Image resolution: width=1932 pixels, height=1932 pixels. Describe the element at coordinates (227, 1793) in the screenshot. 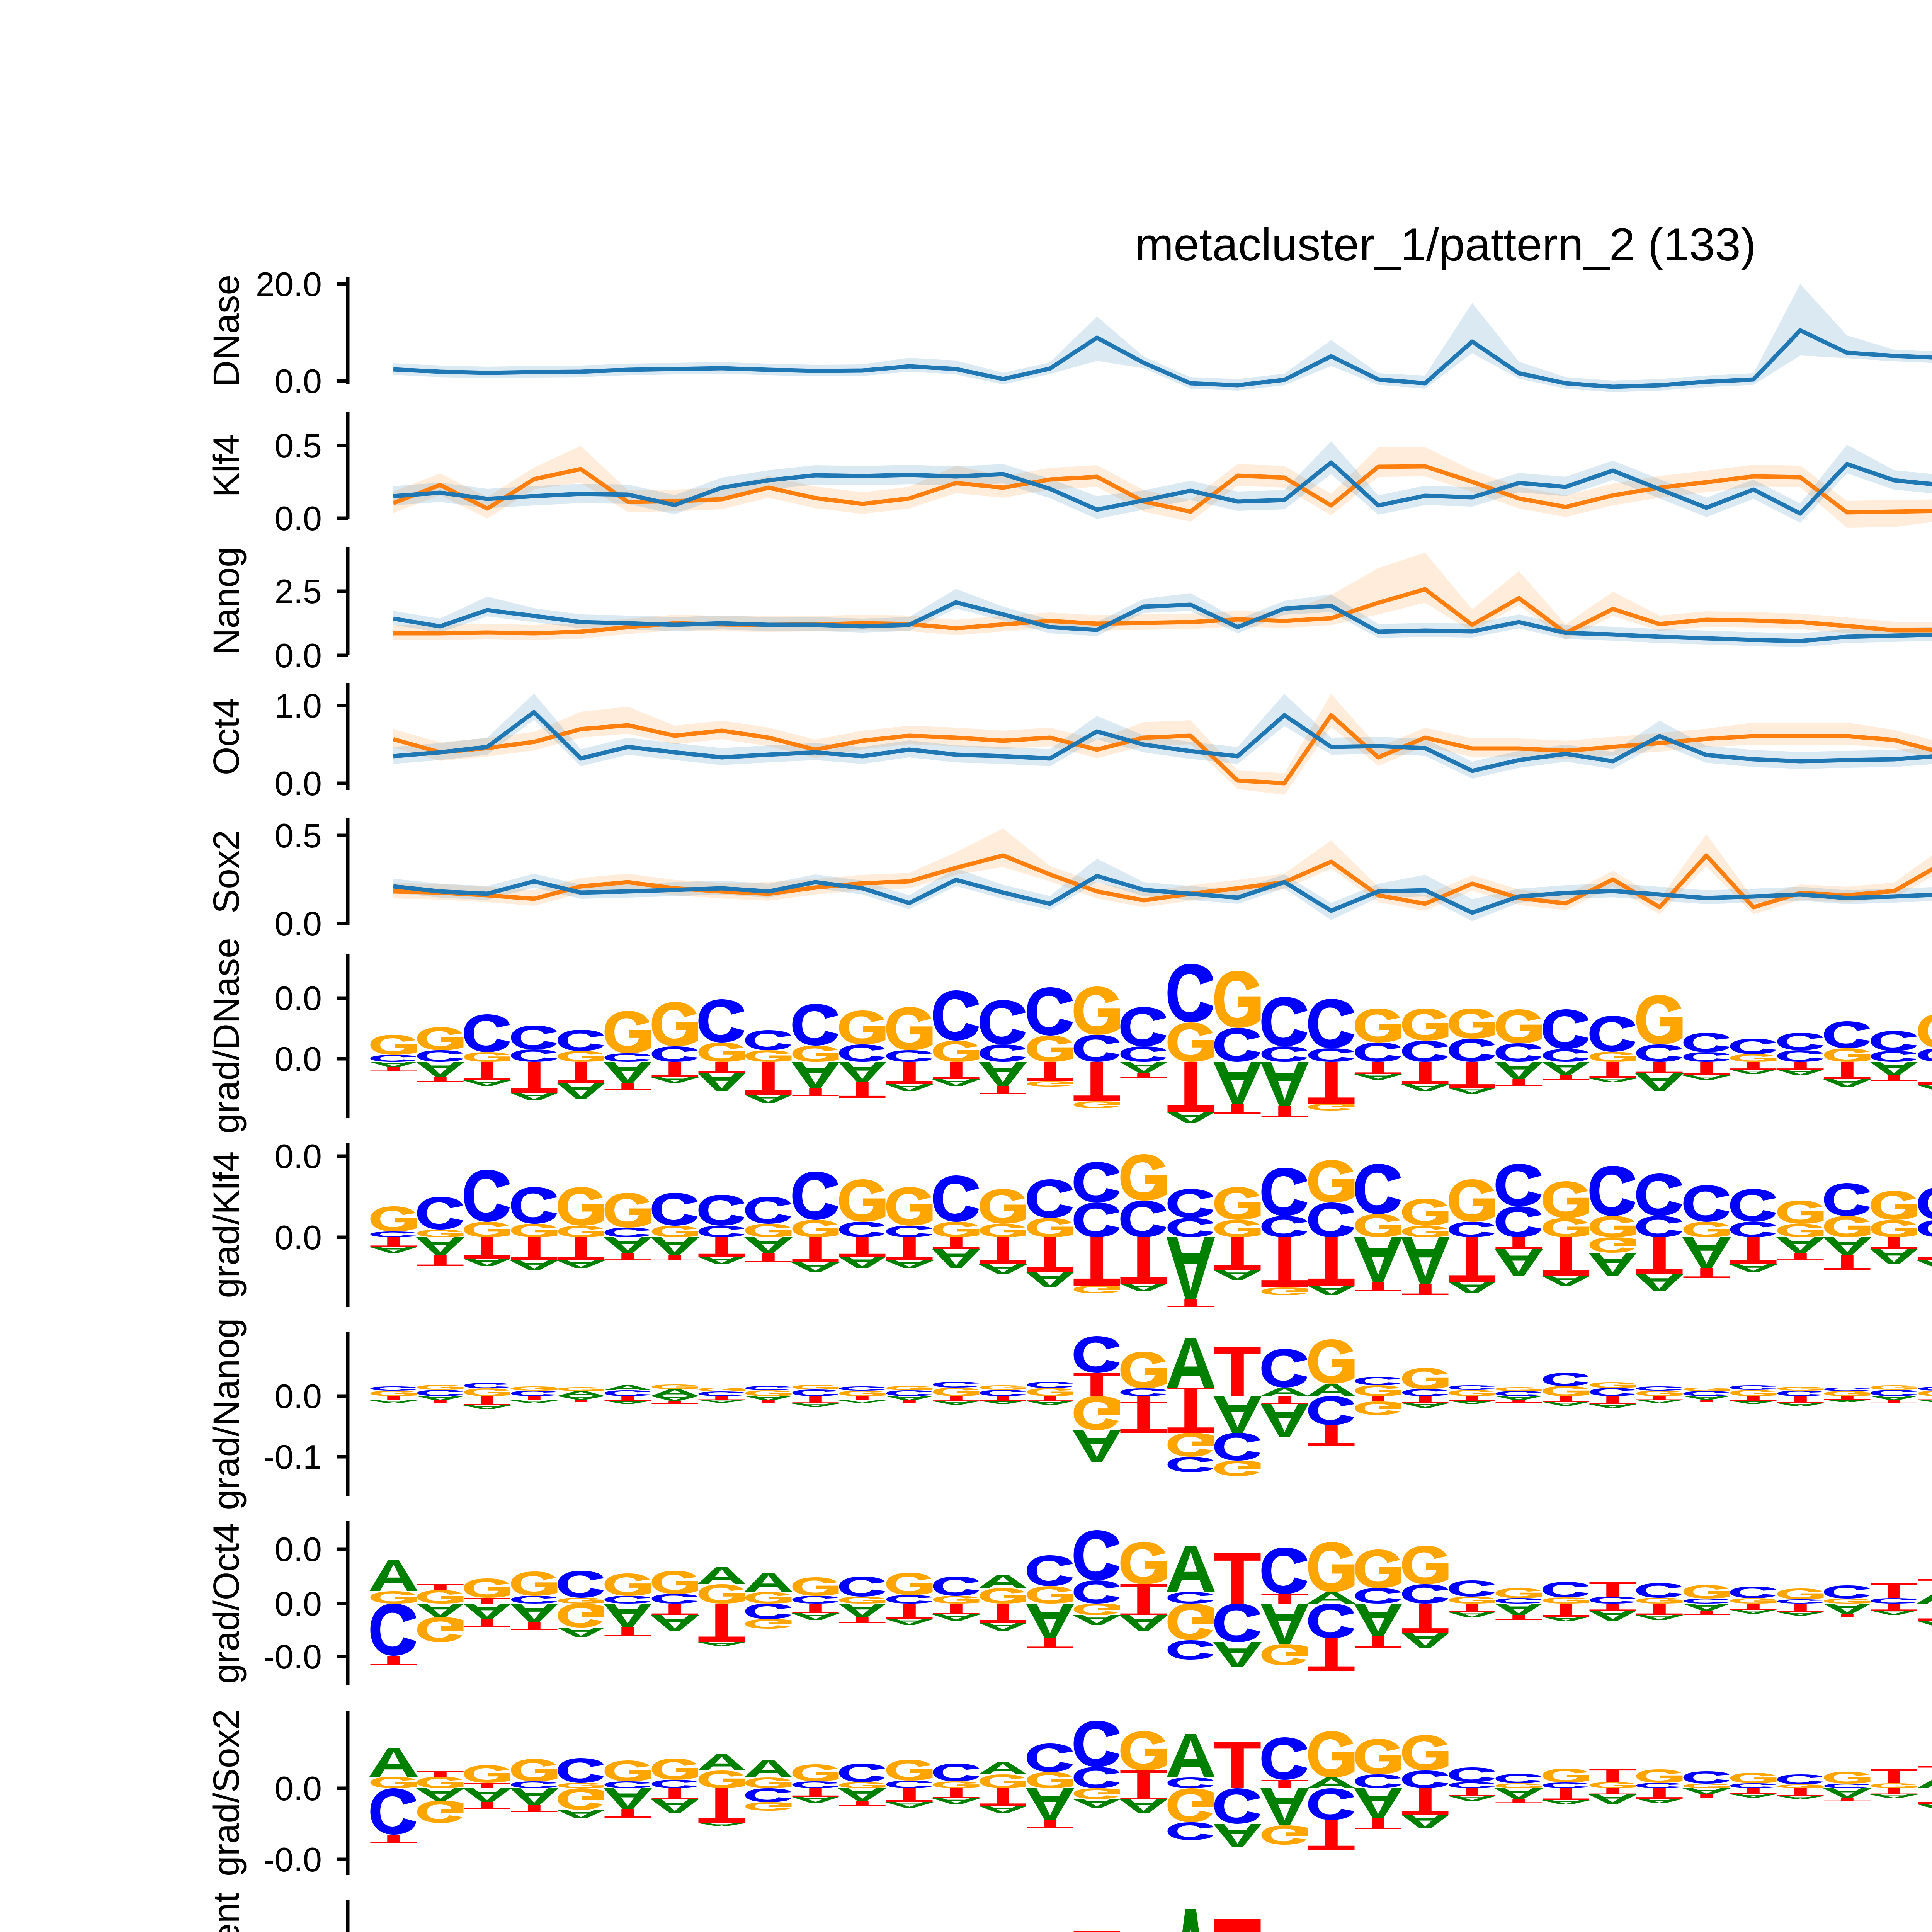

I see `svg-text: grad/Sox2` at that location.